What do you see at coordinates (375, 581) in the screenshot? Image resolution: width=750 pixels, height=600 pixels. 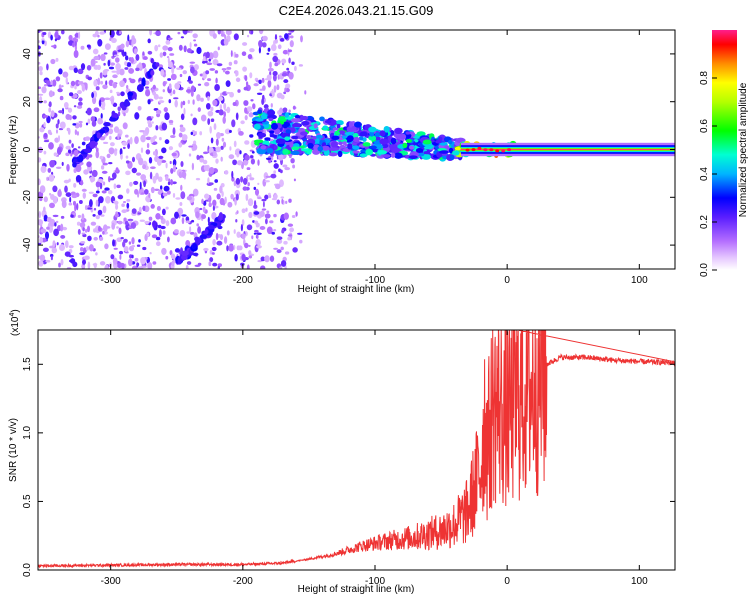 I see `x-tick-label: -100` at bounding box center [375, 581].